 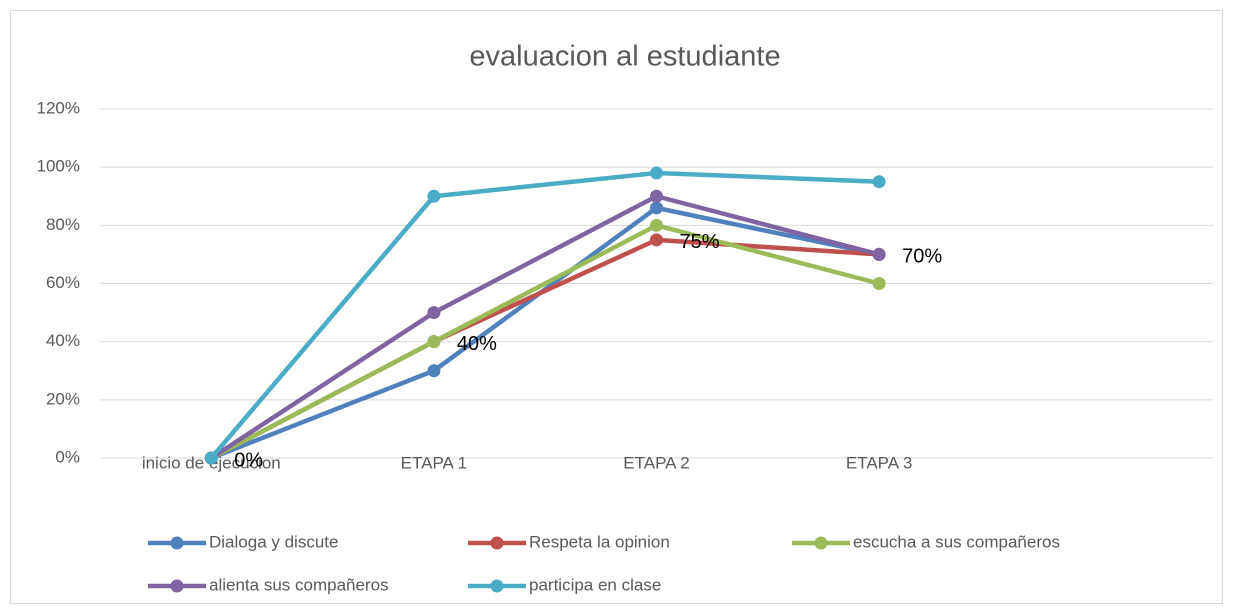 I want to click on data-label: 40%, so click(x=477, y=344).